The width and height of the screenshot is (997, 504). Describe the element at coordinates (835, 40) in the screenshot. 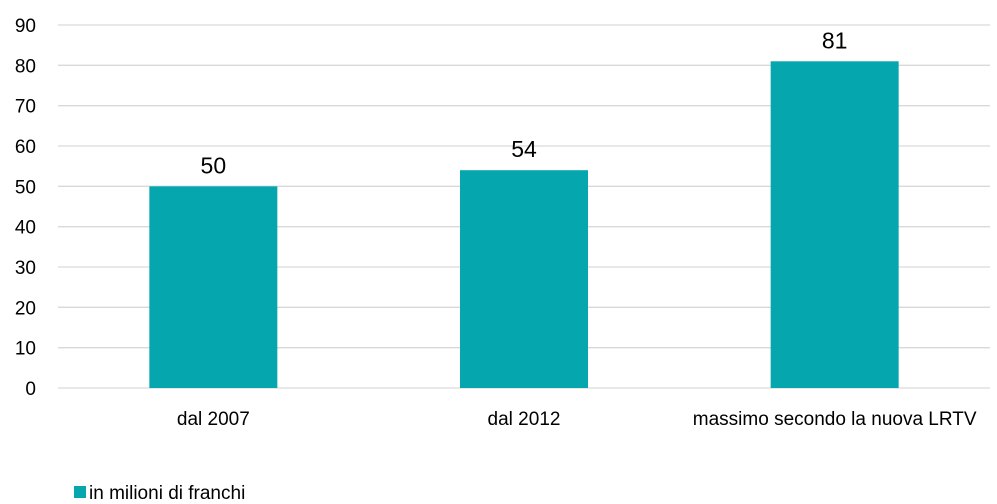

I see `data-label: 81` at that location.